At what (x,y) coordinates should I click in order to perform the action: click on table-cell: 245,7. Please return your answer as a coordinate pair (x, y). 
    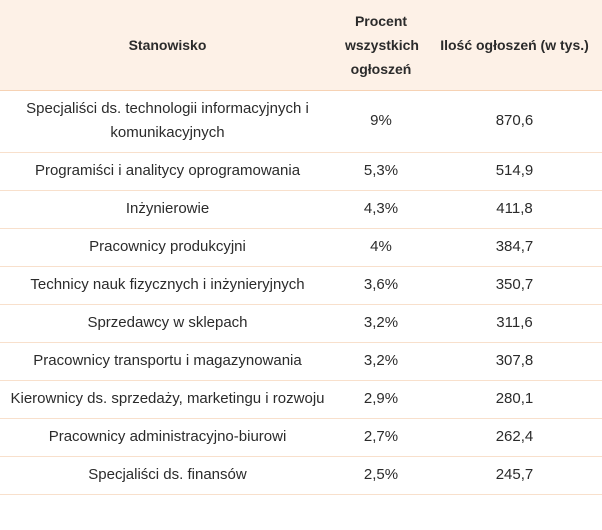
    Looking at the image, I should click on (514, 475).